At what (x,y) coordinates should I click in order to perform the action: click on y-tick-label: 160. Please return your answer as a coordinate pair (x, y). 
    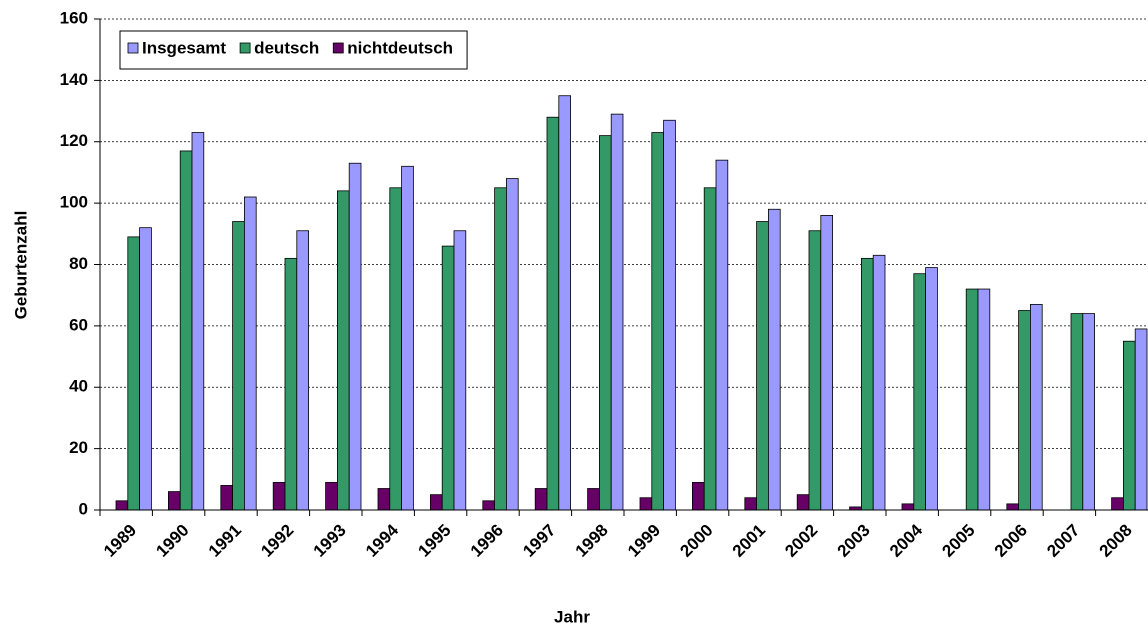
    Looking at the image, I should click on (74, 17).